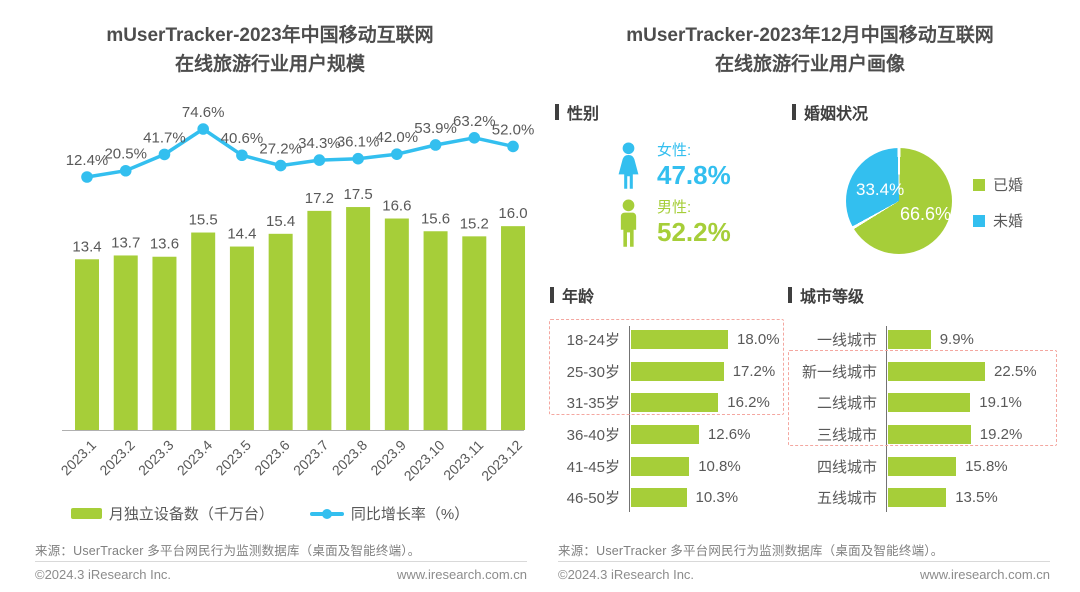 The image size is (1080, 592). I want to click on x-tick-label: 2023.4, so click(195, 458).